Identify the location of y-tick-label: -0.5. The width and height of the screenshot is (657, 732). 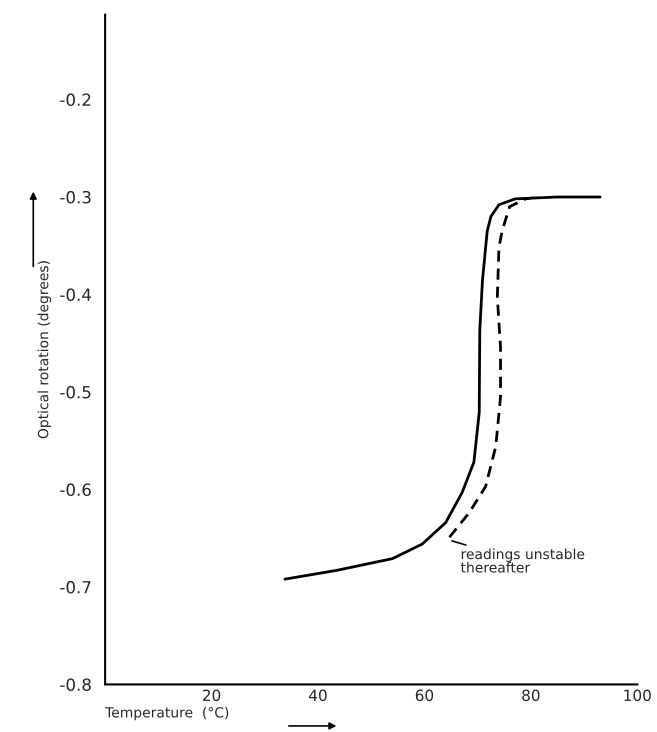
(75, 392).